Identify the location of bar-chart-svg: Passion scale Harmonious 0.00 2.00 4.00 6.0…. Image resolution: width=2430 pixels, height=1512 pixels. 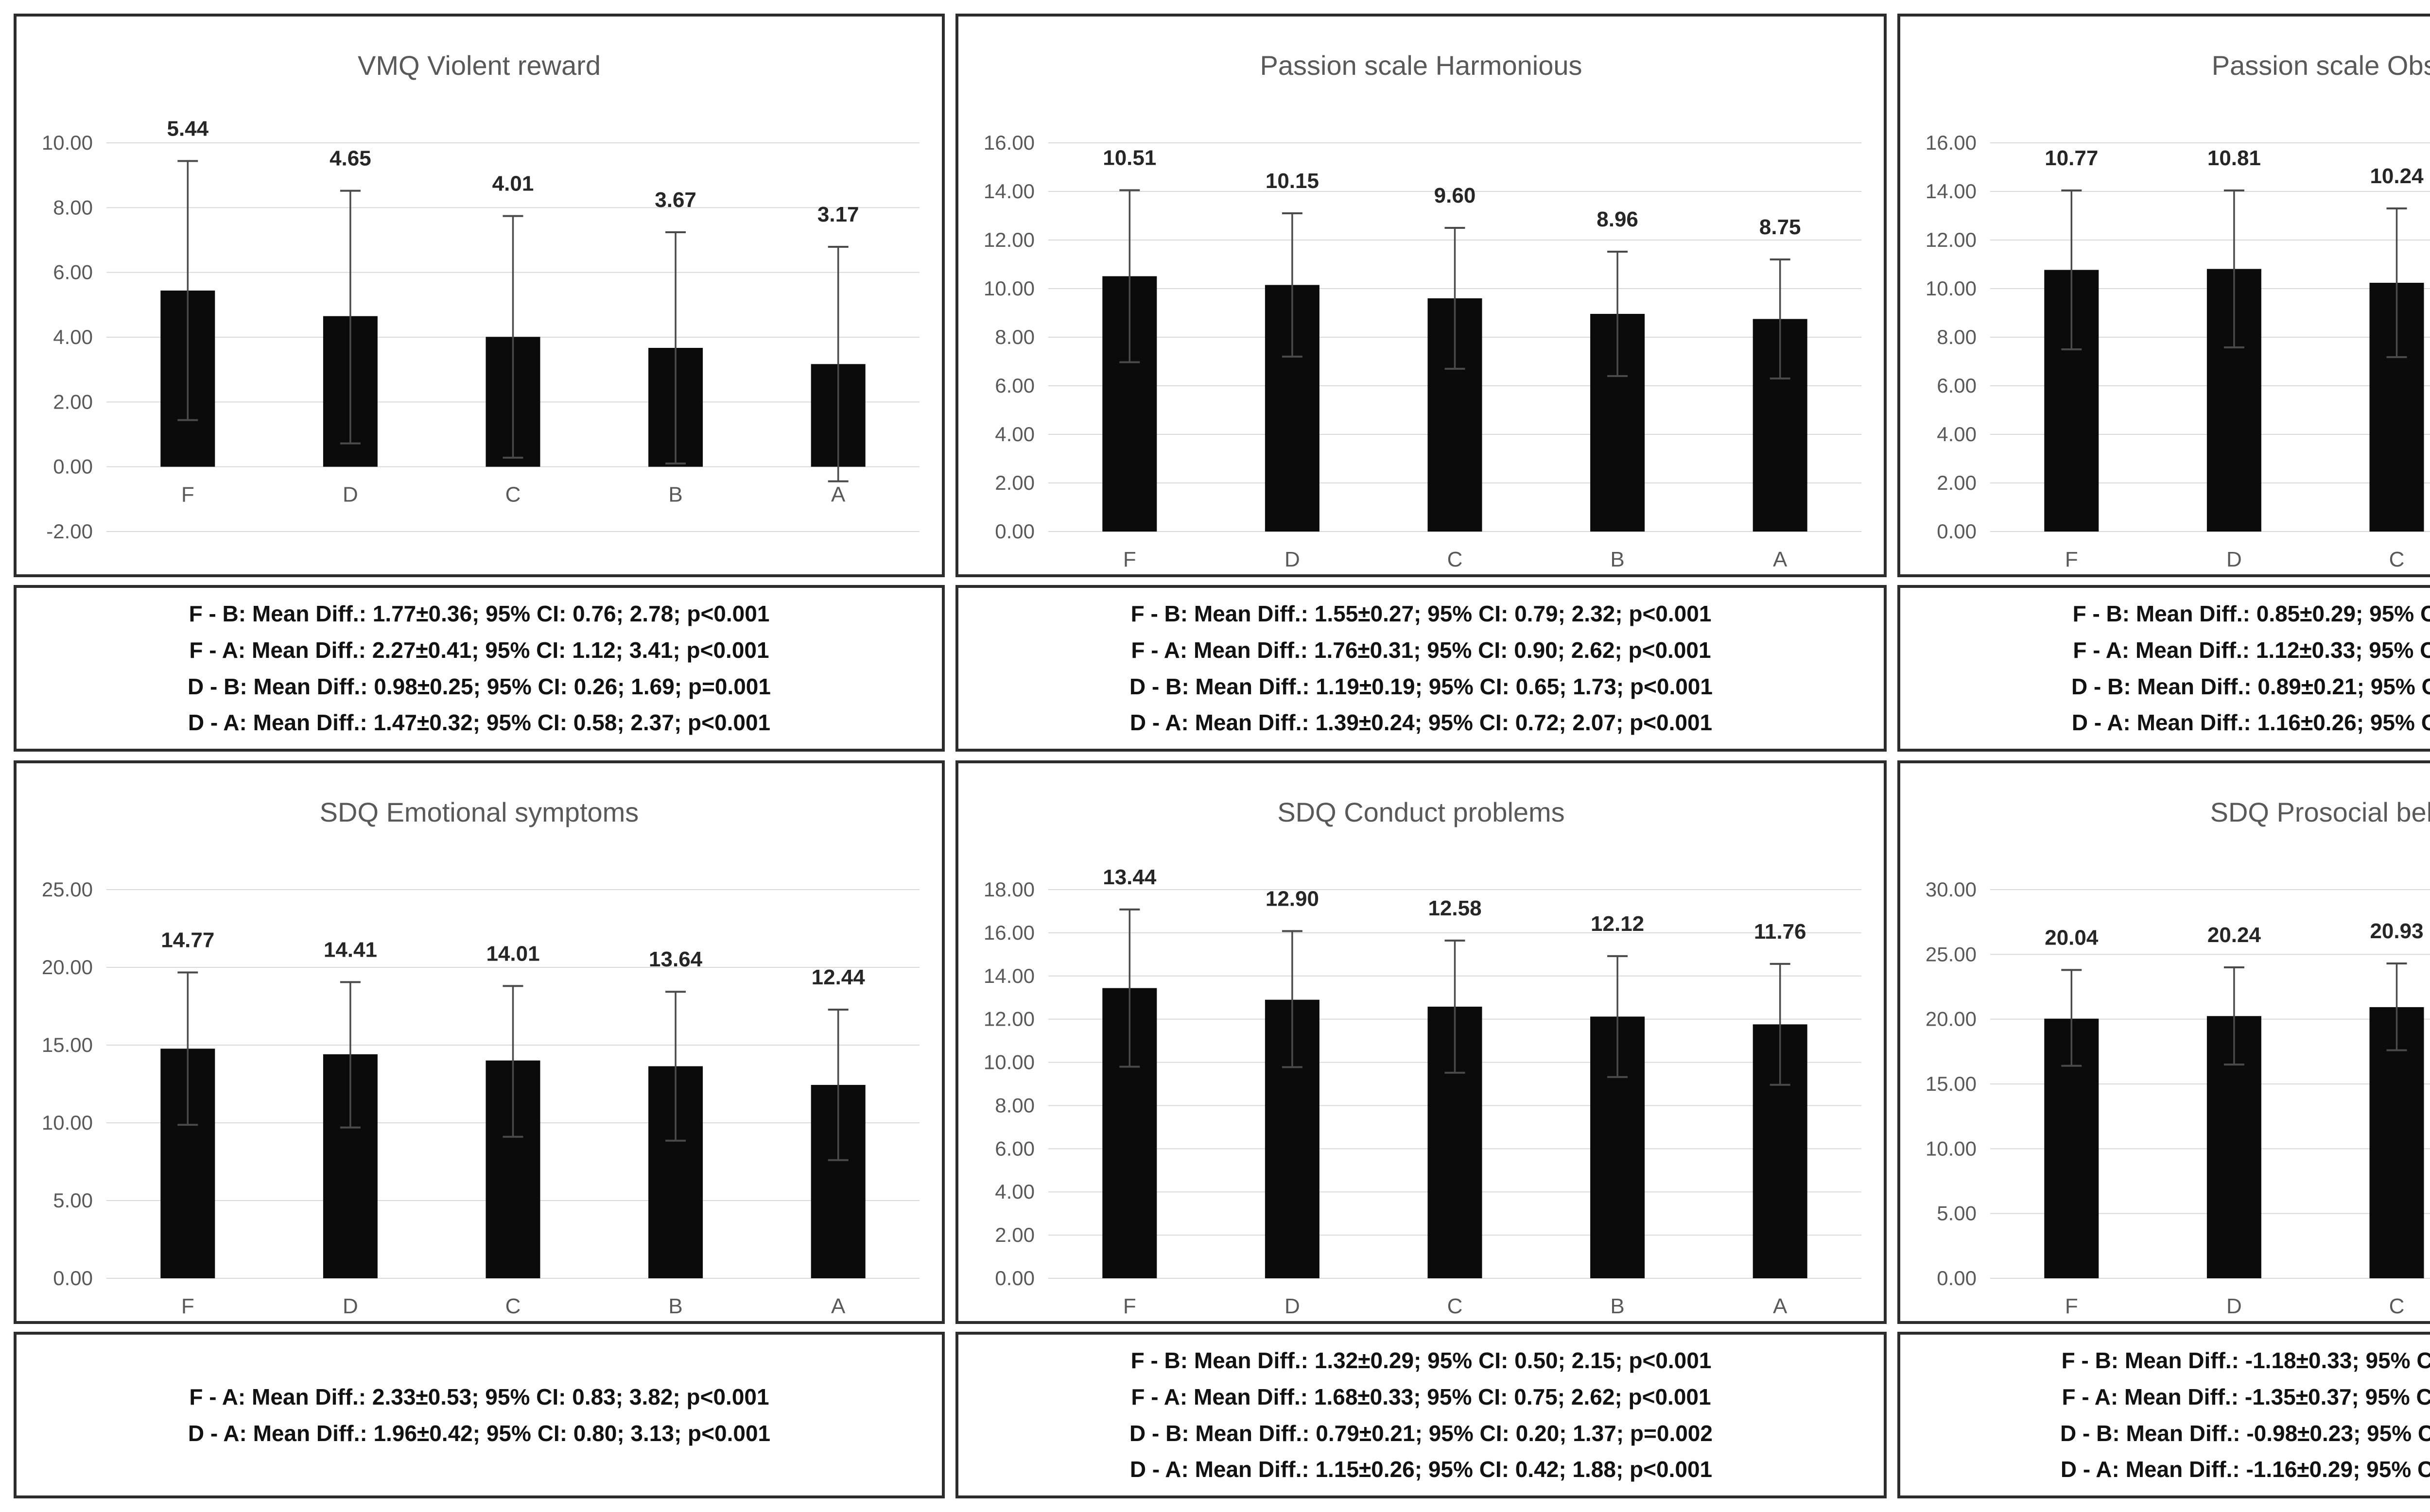
(1422, 310).